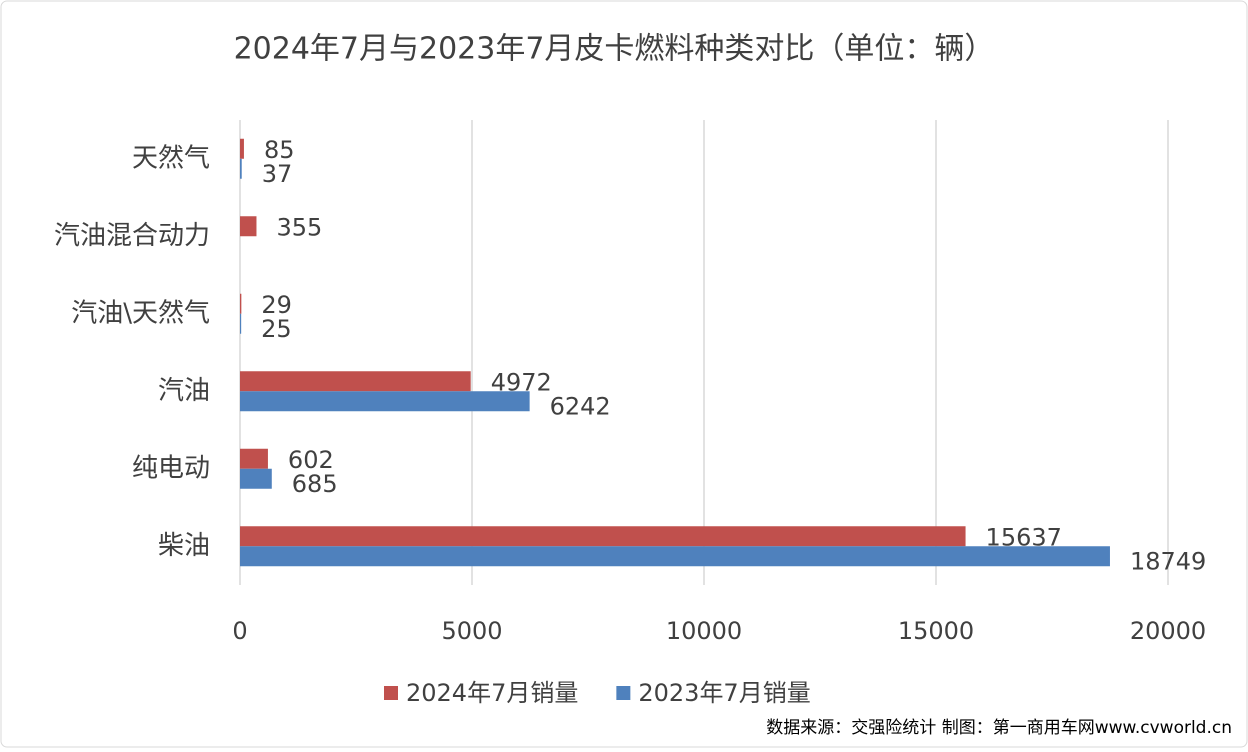  I want to click on x-tick-label: 15000, so click(936, 631).